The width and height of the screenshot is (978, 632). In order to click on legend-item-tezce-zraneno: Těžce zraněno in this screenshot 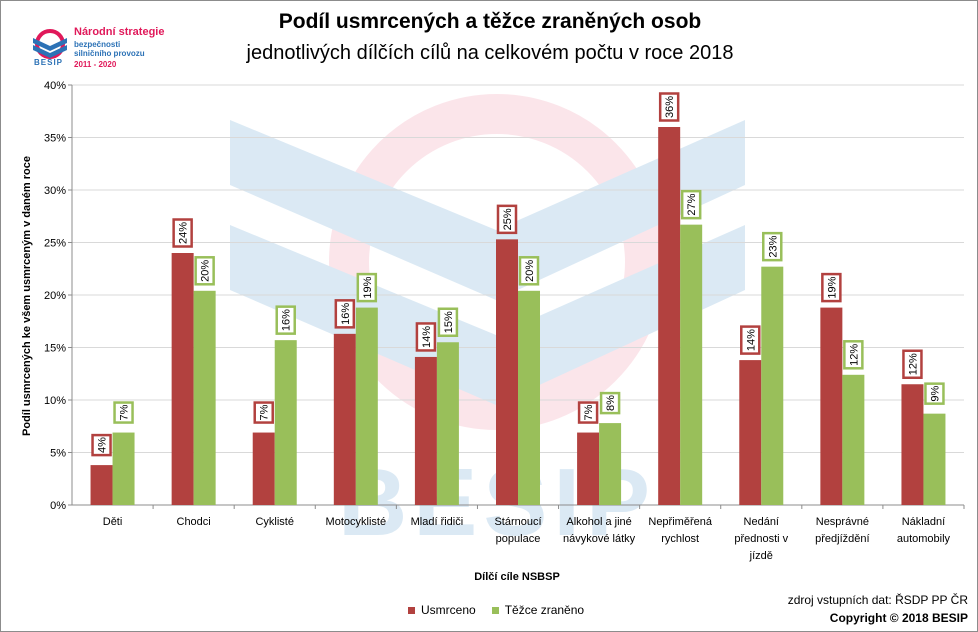, I will do `click(537, 610)`.